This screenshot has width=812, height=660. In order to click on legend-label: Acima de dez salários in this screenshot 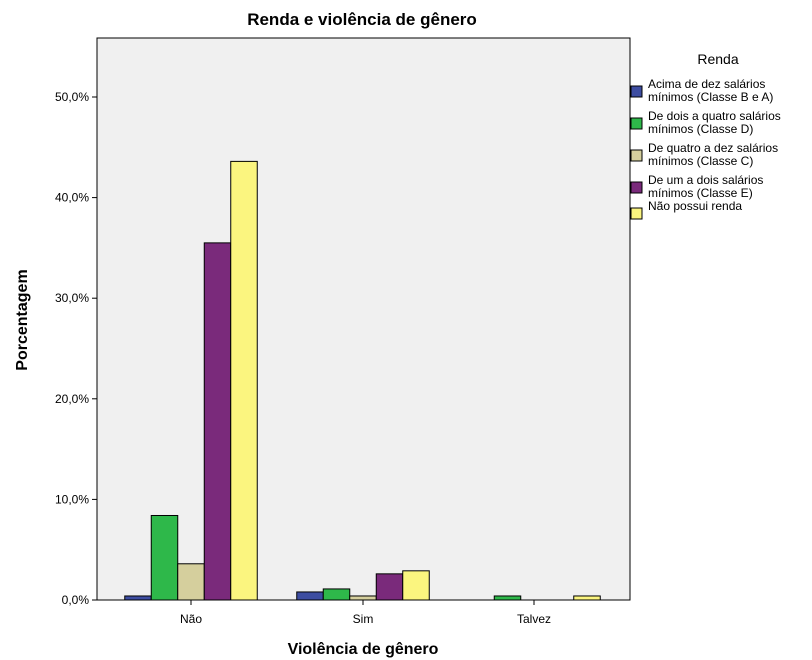, I will do `click(706, 84)`.